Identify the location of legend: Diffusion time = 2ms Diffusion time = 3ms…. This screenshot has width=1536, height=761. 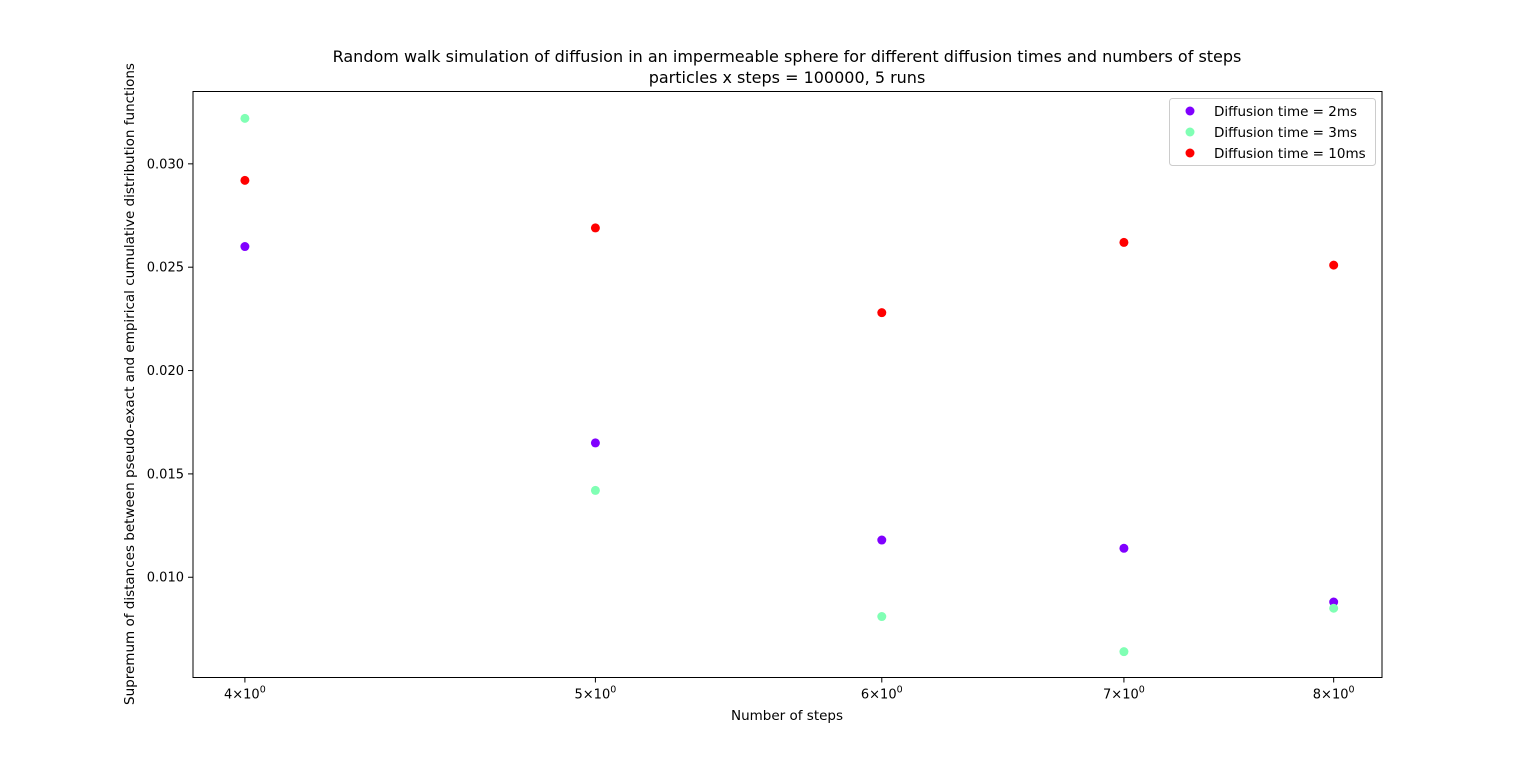
(1272, 132).